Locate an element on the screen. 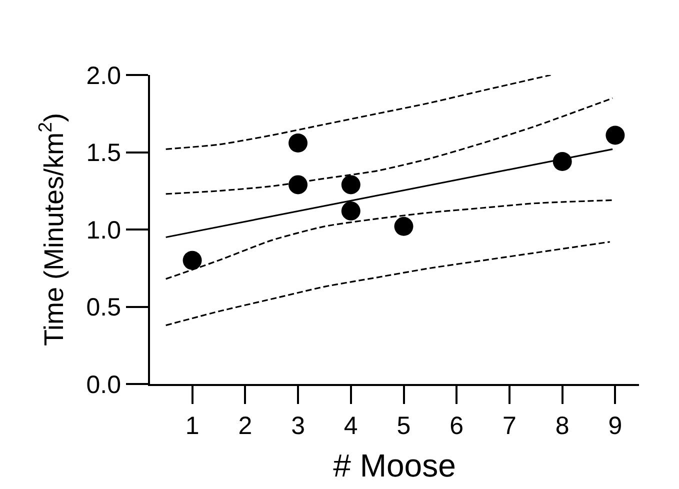  x-axis-title: # Moose is located at coordinates (394, 465).